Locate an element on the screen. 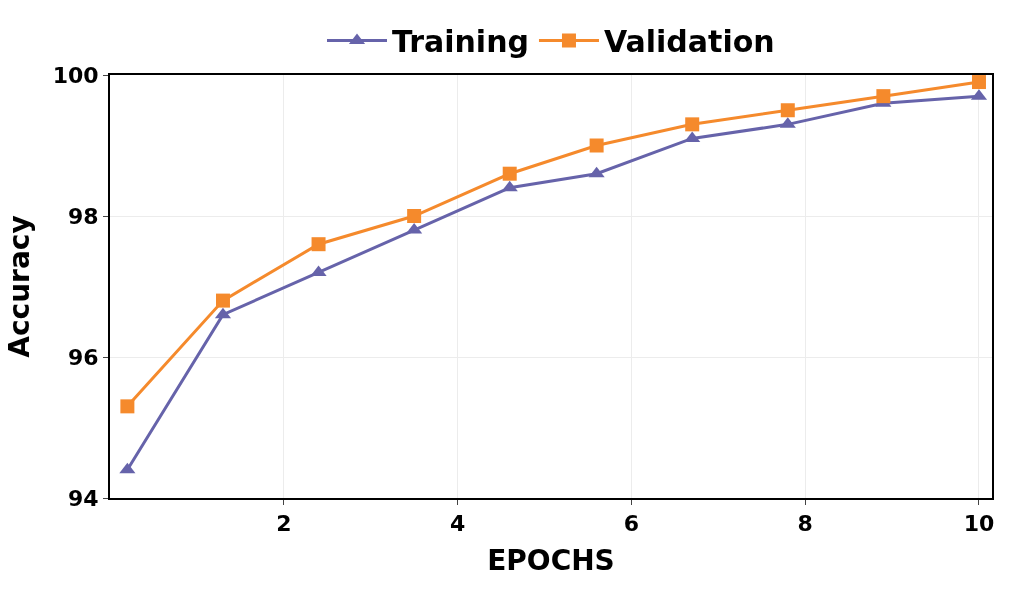 This screenshot has height=593, width=1012. y-tick-label: 100 is located at coordinates (75, 75).